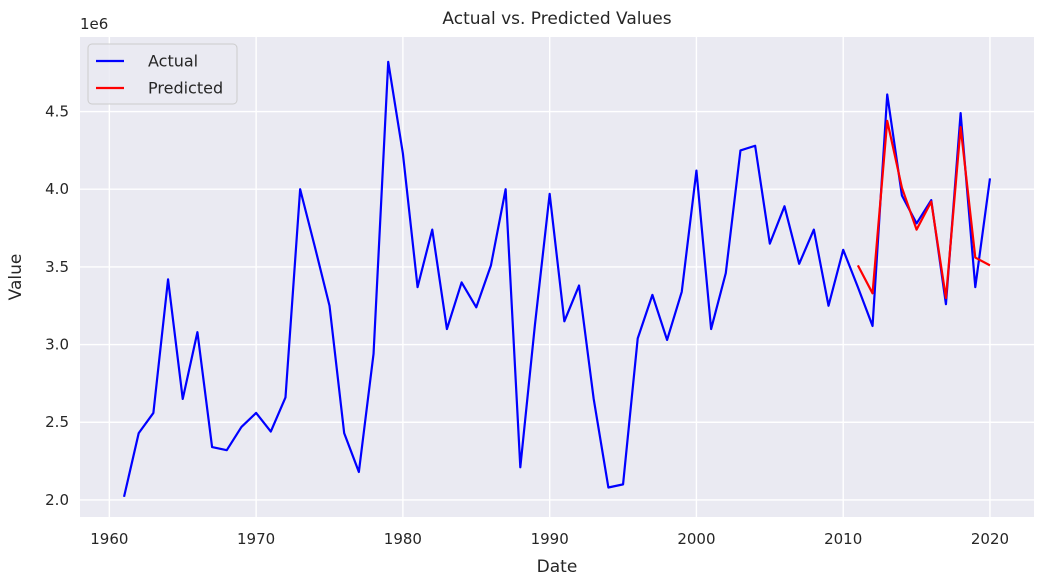  Describe the element at coordinates (990, 539) in the screenshot. I see `x-tick-label: 2020` at that location.